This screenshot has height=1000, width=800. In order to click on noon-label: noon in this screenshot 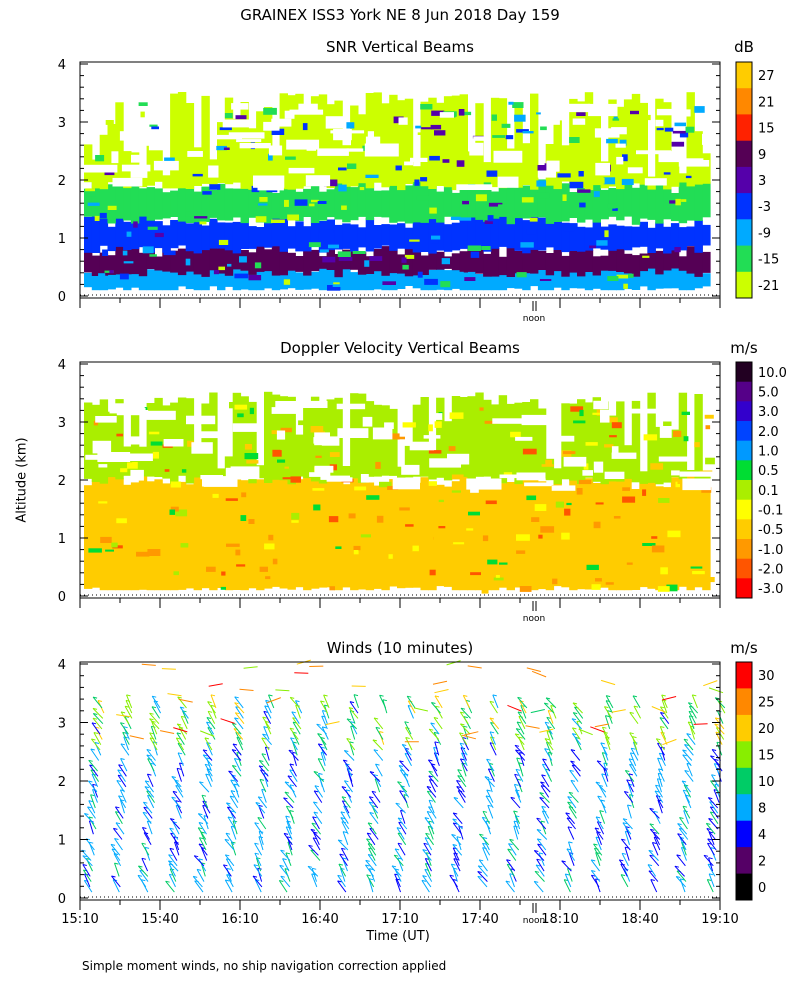, I will do `click(534, 921)`.